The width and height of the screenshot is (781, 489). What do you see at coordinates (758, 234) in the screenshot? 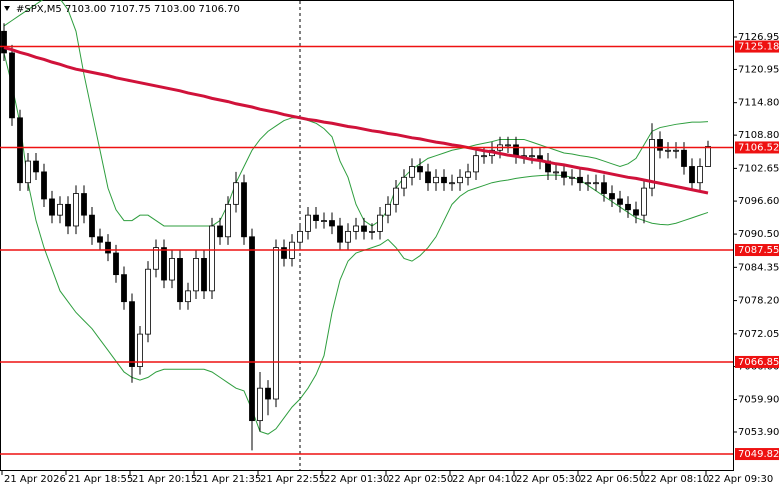
I see `y-tick-label: 7090.50` at bounding box center [758, 234].